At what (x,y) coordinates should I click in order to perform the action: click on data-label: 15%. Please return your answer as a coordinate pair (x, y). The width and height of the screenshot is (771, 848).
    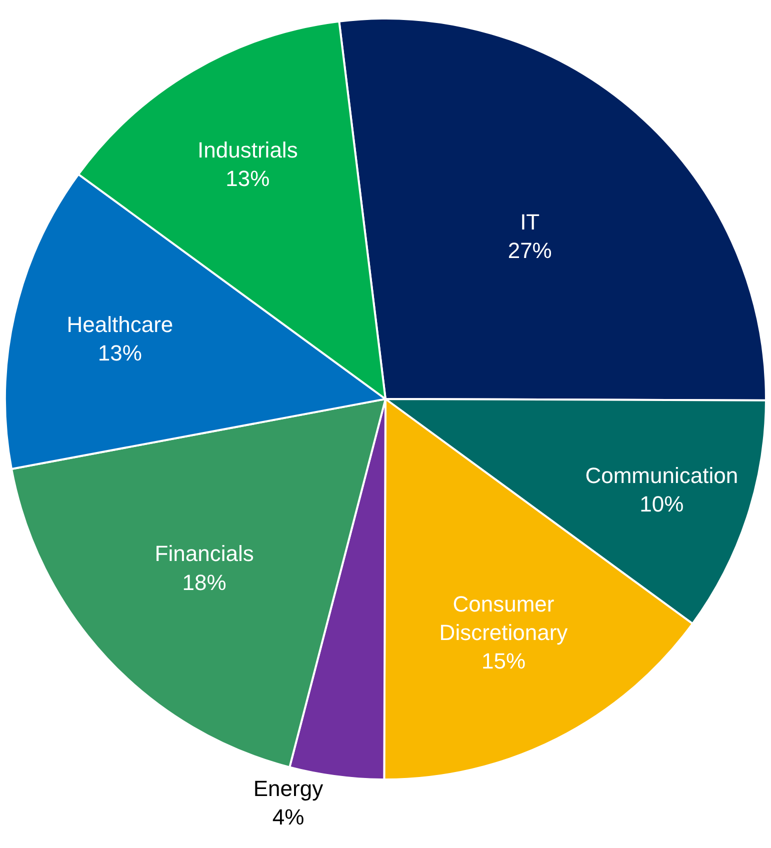
    Looking at the image, I should click on (503, 661).